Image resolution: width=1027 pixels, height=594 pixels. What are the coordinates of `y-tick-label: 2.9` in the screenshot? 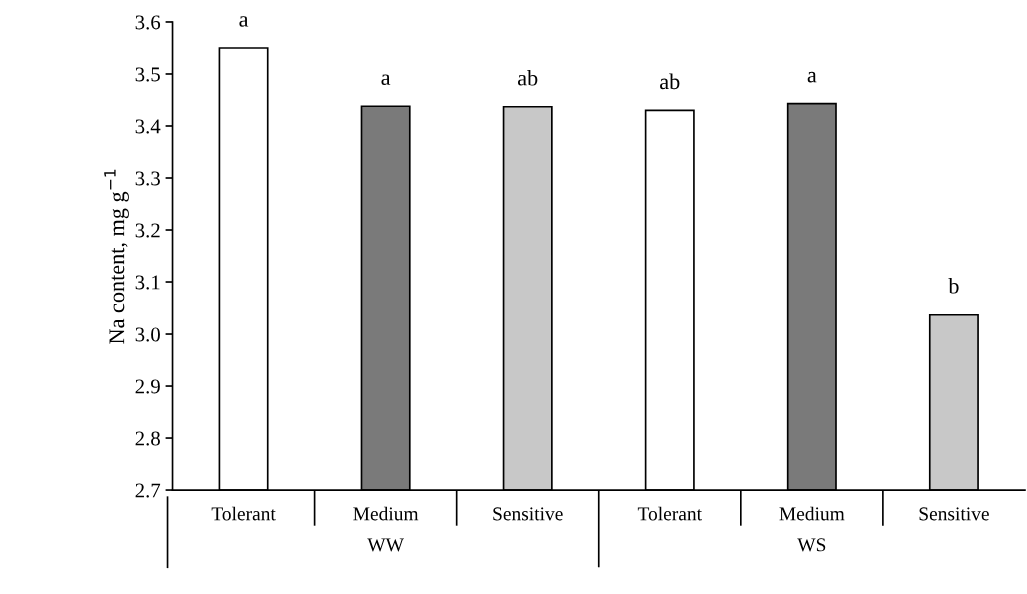 It's located at (147, 386).